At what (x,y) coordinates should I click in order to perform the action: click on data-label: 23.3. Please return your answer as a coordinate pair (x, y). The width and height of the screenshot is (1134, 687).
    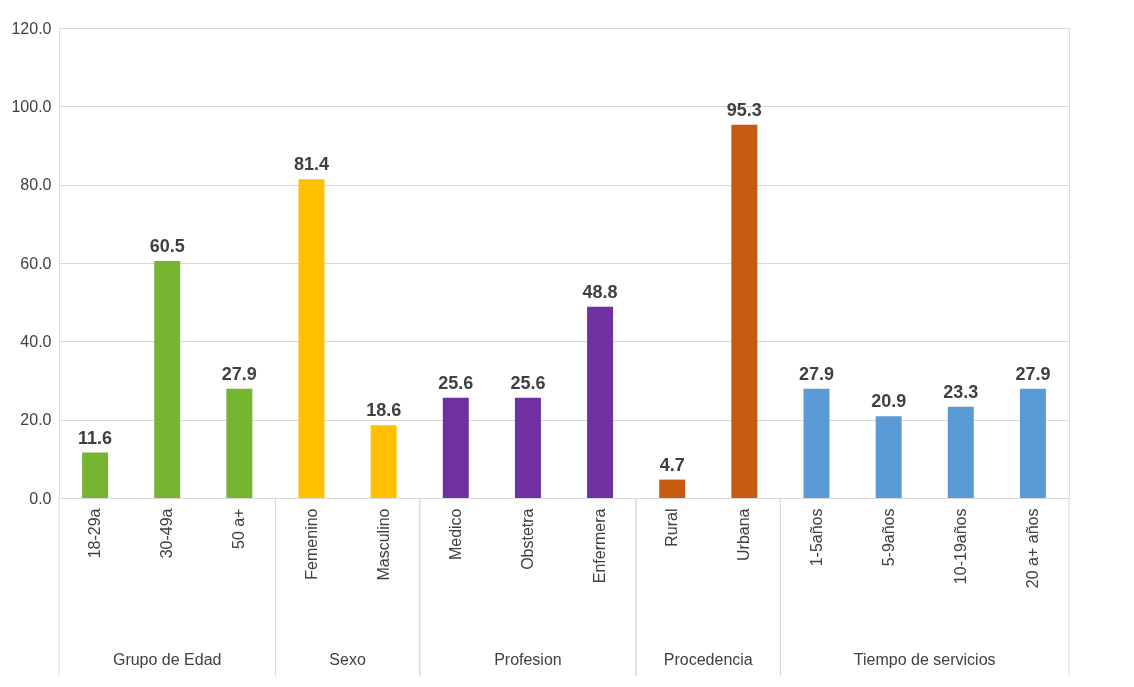
    Looking at the image, I should click on (961, 391).